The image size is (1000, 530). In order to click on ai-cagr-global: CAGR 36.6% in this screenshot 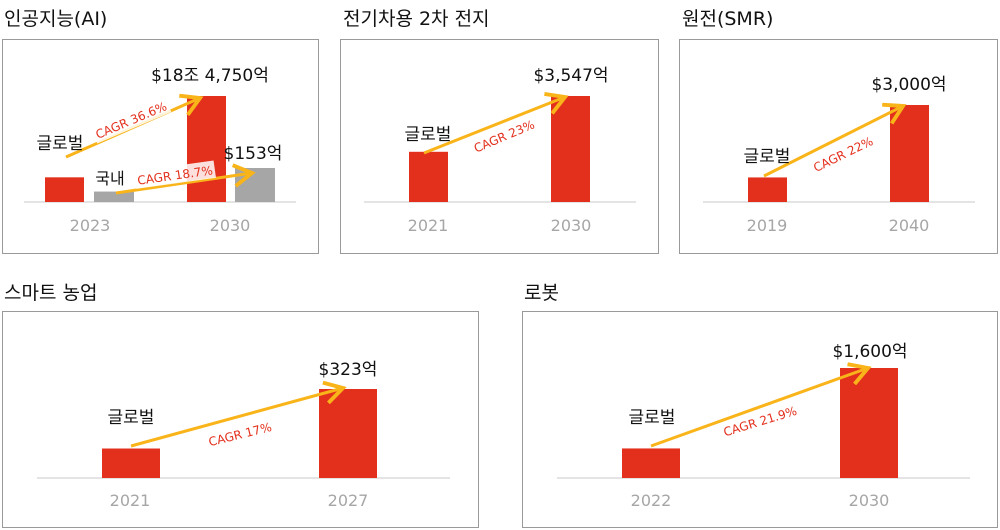, I will do `click(131, 120)`.